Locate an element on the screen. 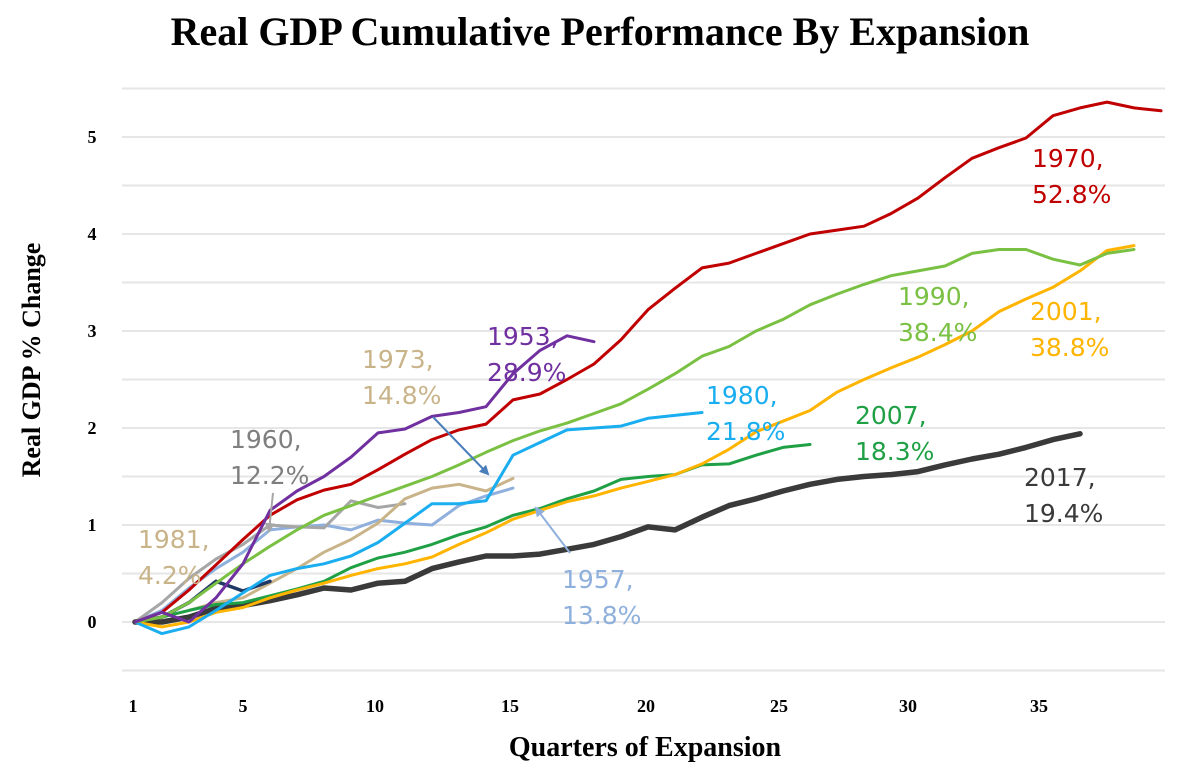  series-line-1953 is located at coordinates (364, 479).